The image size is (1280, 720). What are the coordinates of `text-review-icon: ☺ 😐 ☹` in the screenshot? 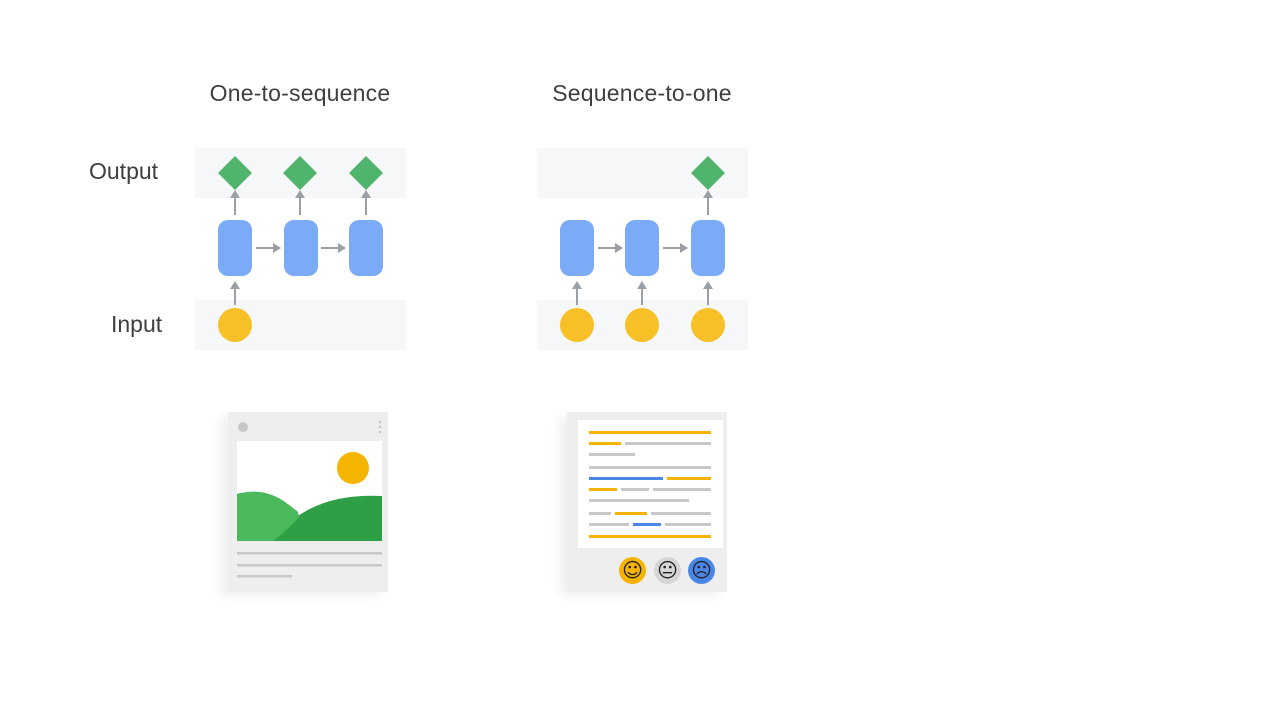 It's located at (647, 502).